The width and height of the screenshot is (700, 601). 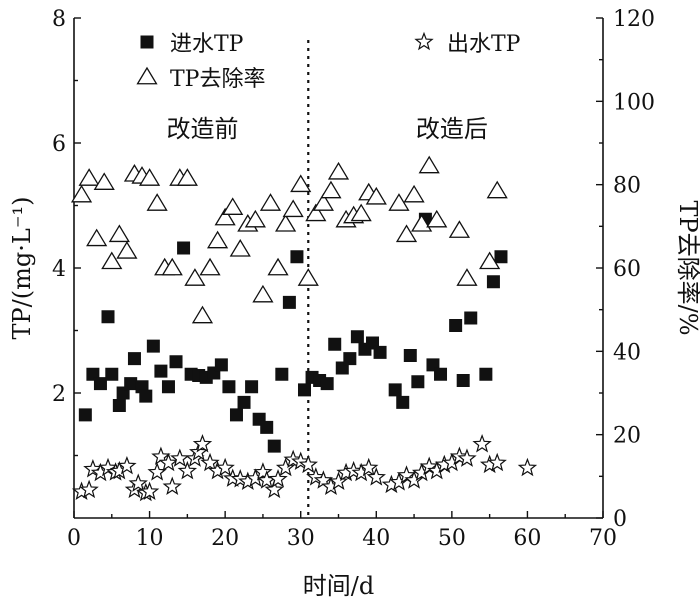 I want to click on x-tick-label: 60, so click(x=527, y=538).